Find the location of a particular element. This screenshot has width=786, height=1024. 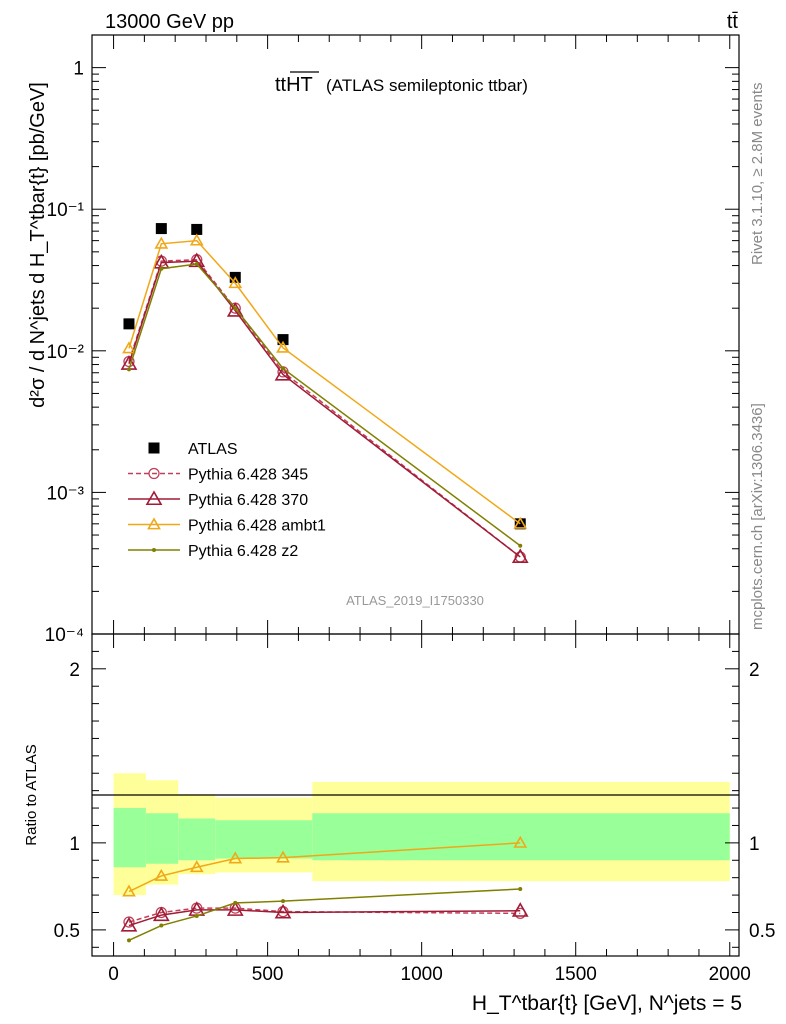

main-y-tick-label: 10⁻³ is located at coordinates (66, 493).